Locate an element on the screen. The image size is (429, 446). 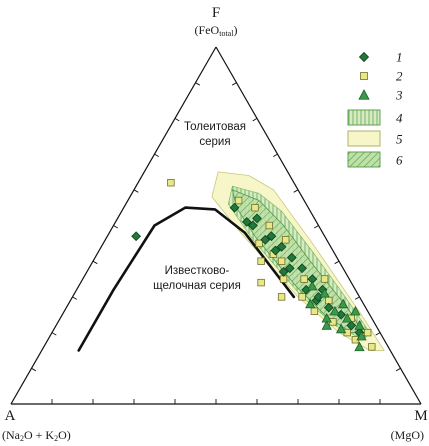
tholeiitic-line-2: серия is located at coordinates (214, 142).